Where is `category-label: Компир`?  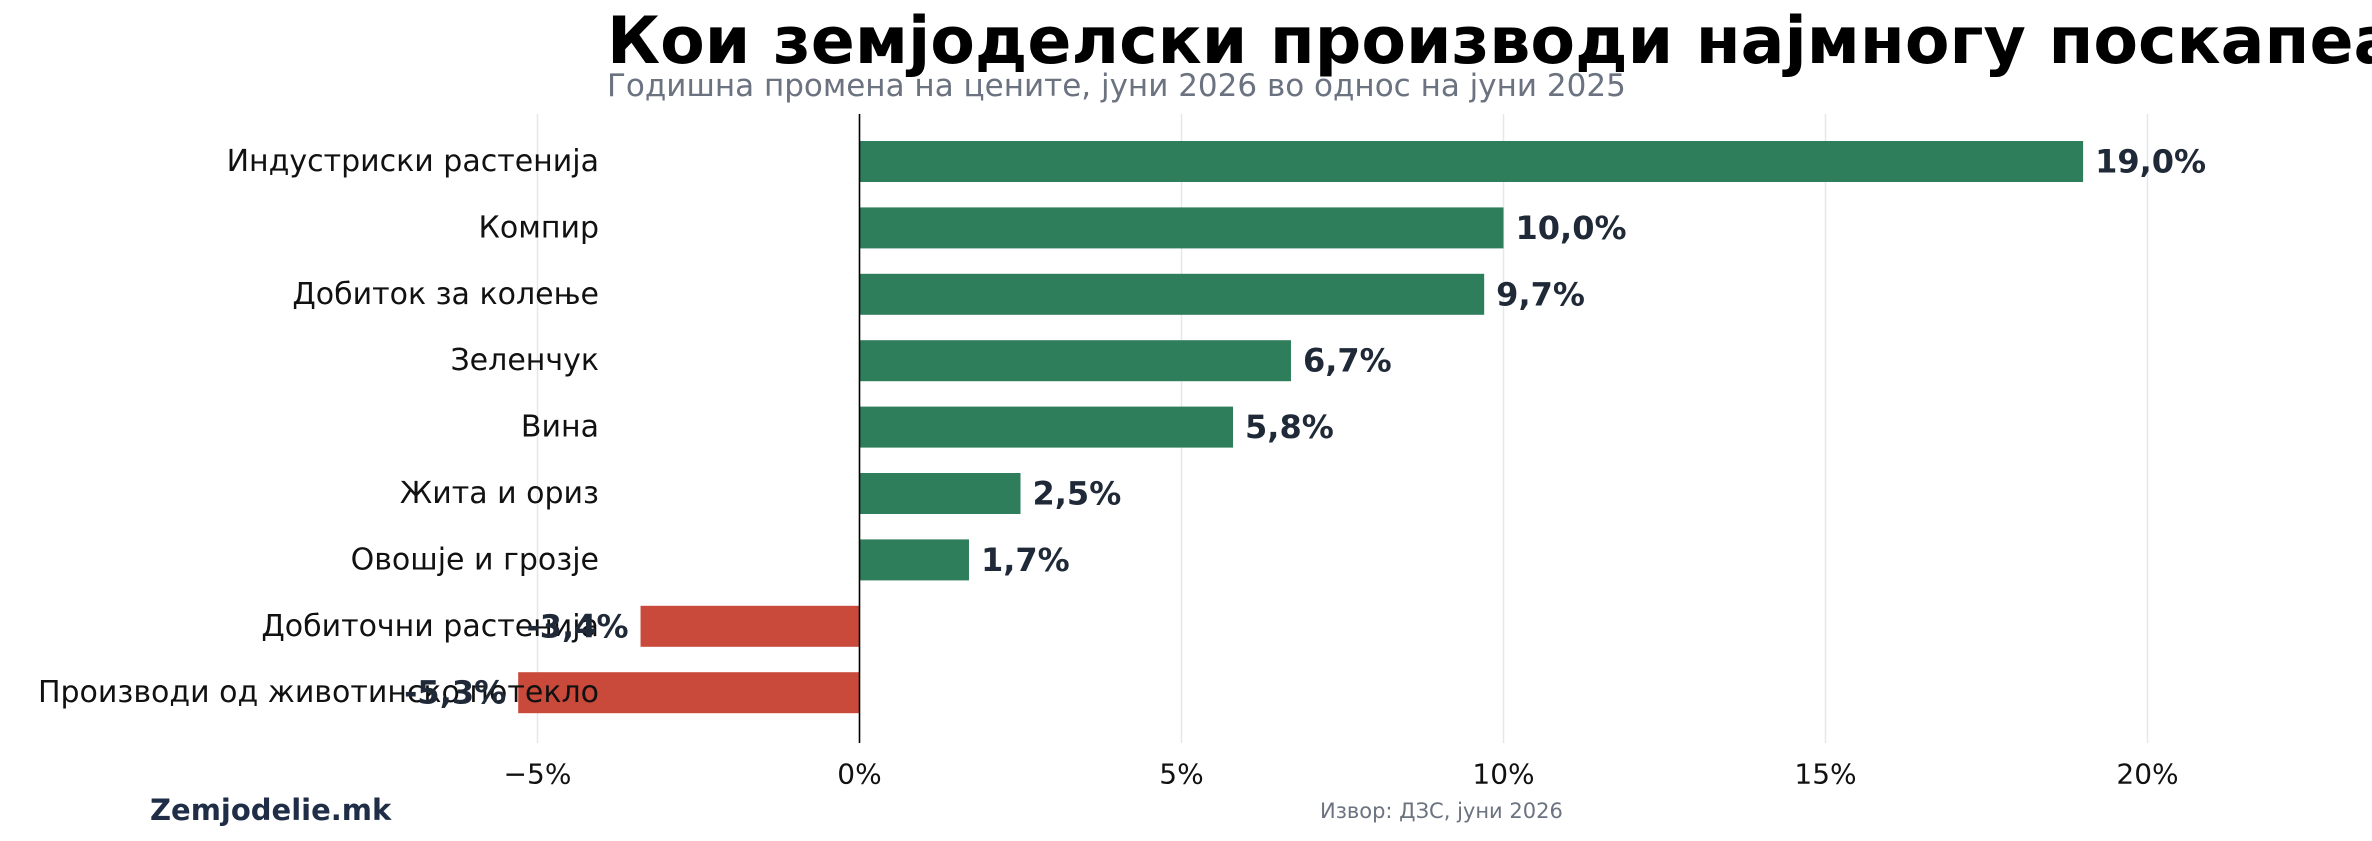 category-label: Компир is located at coordinates (539, 227).